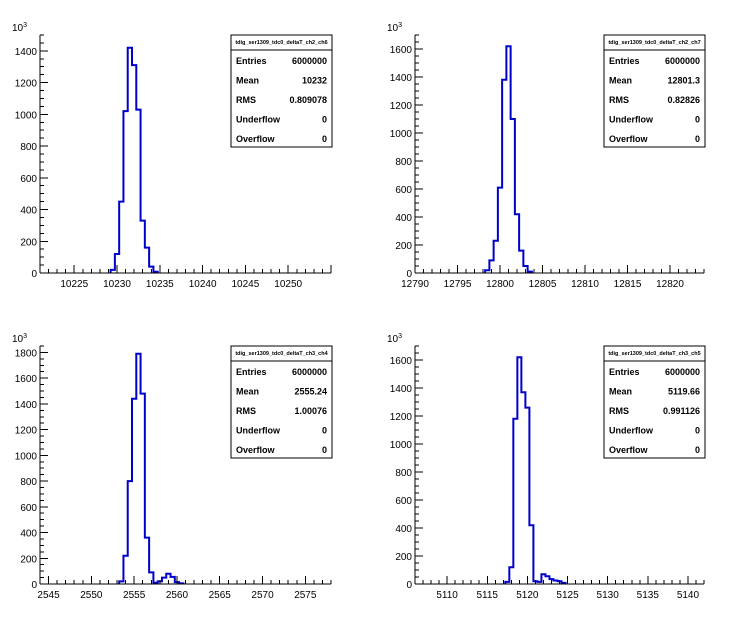 The image size is (746, 622). Describe the element at coordinates (160, 284) in the screenshot. I see `x-tick-label: 10235` at that location.